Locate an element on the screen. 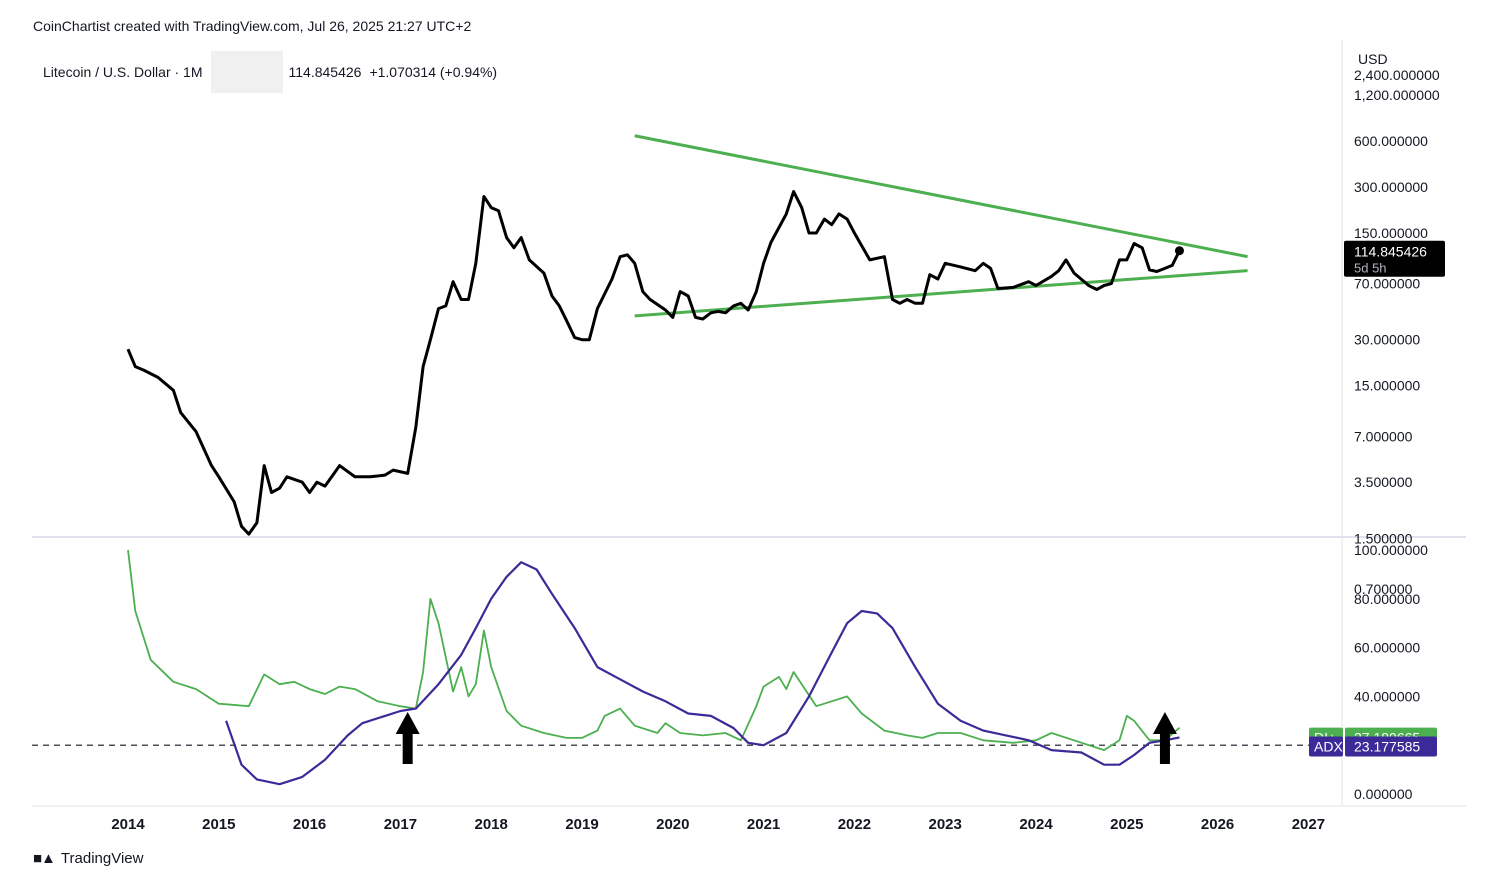 This screenshot has height=878, width=1492. indicator-tick-label: 100.000000 is located at coordinates (1391, 550).